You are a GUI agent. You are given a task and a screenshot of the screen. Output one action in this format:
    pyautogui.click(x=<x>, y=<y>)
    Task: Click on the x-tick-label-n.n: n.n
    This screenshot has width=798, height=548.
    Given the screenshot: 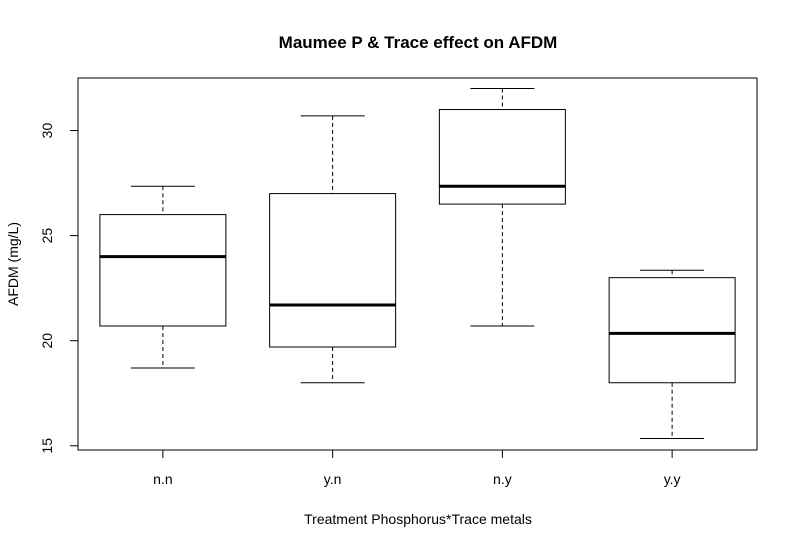 What is the action you would take?
    pyautogui.click(x=162, y=479)
    